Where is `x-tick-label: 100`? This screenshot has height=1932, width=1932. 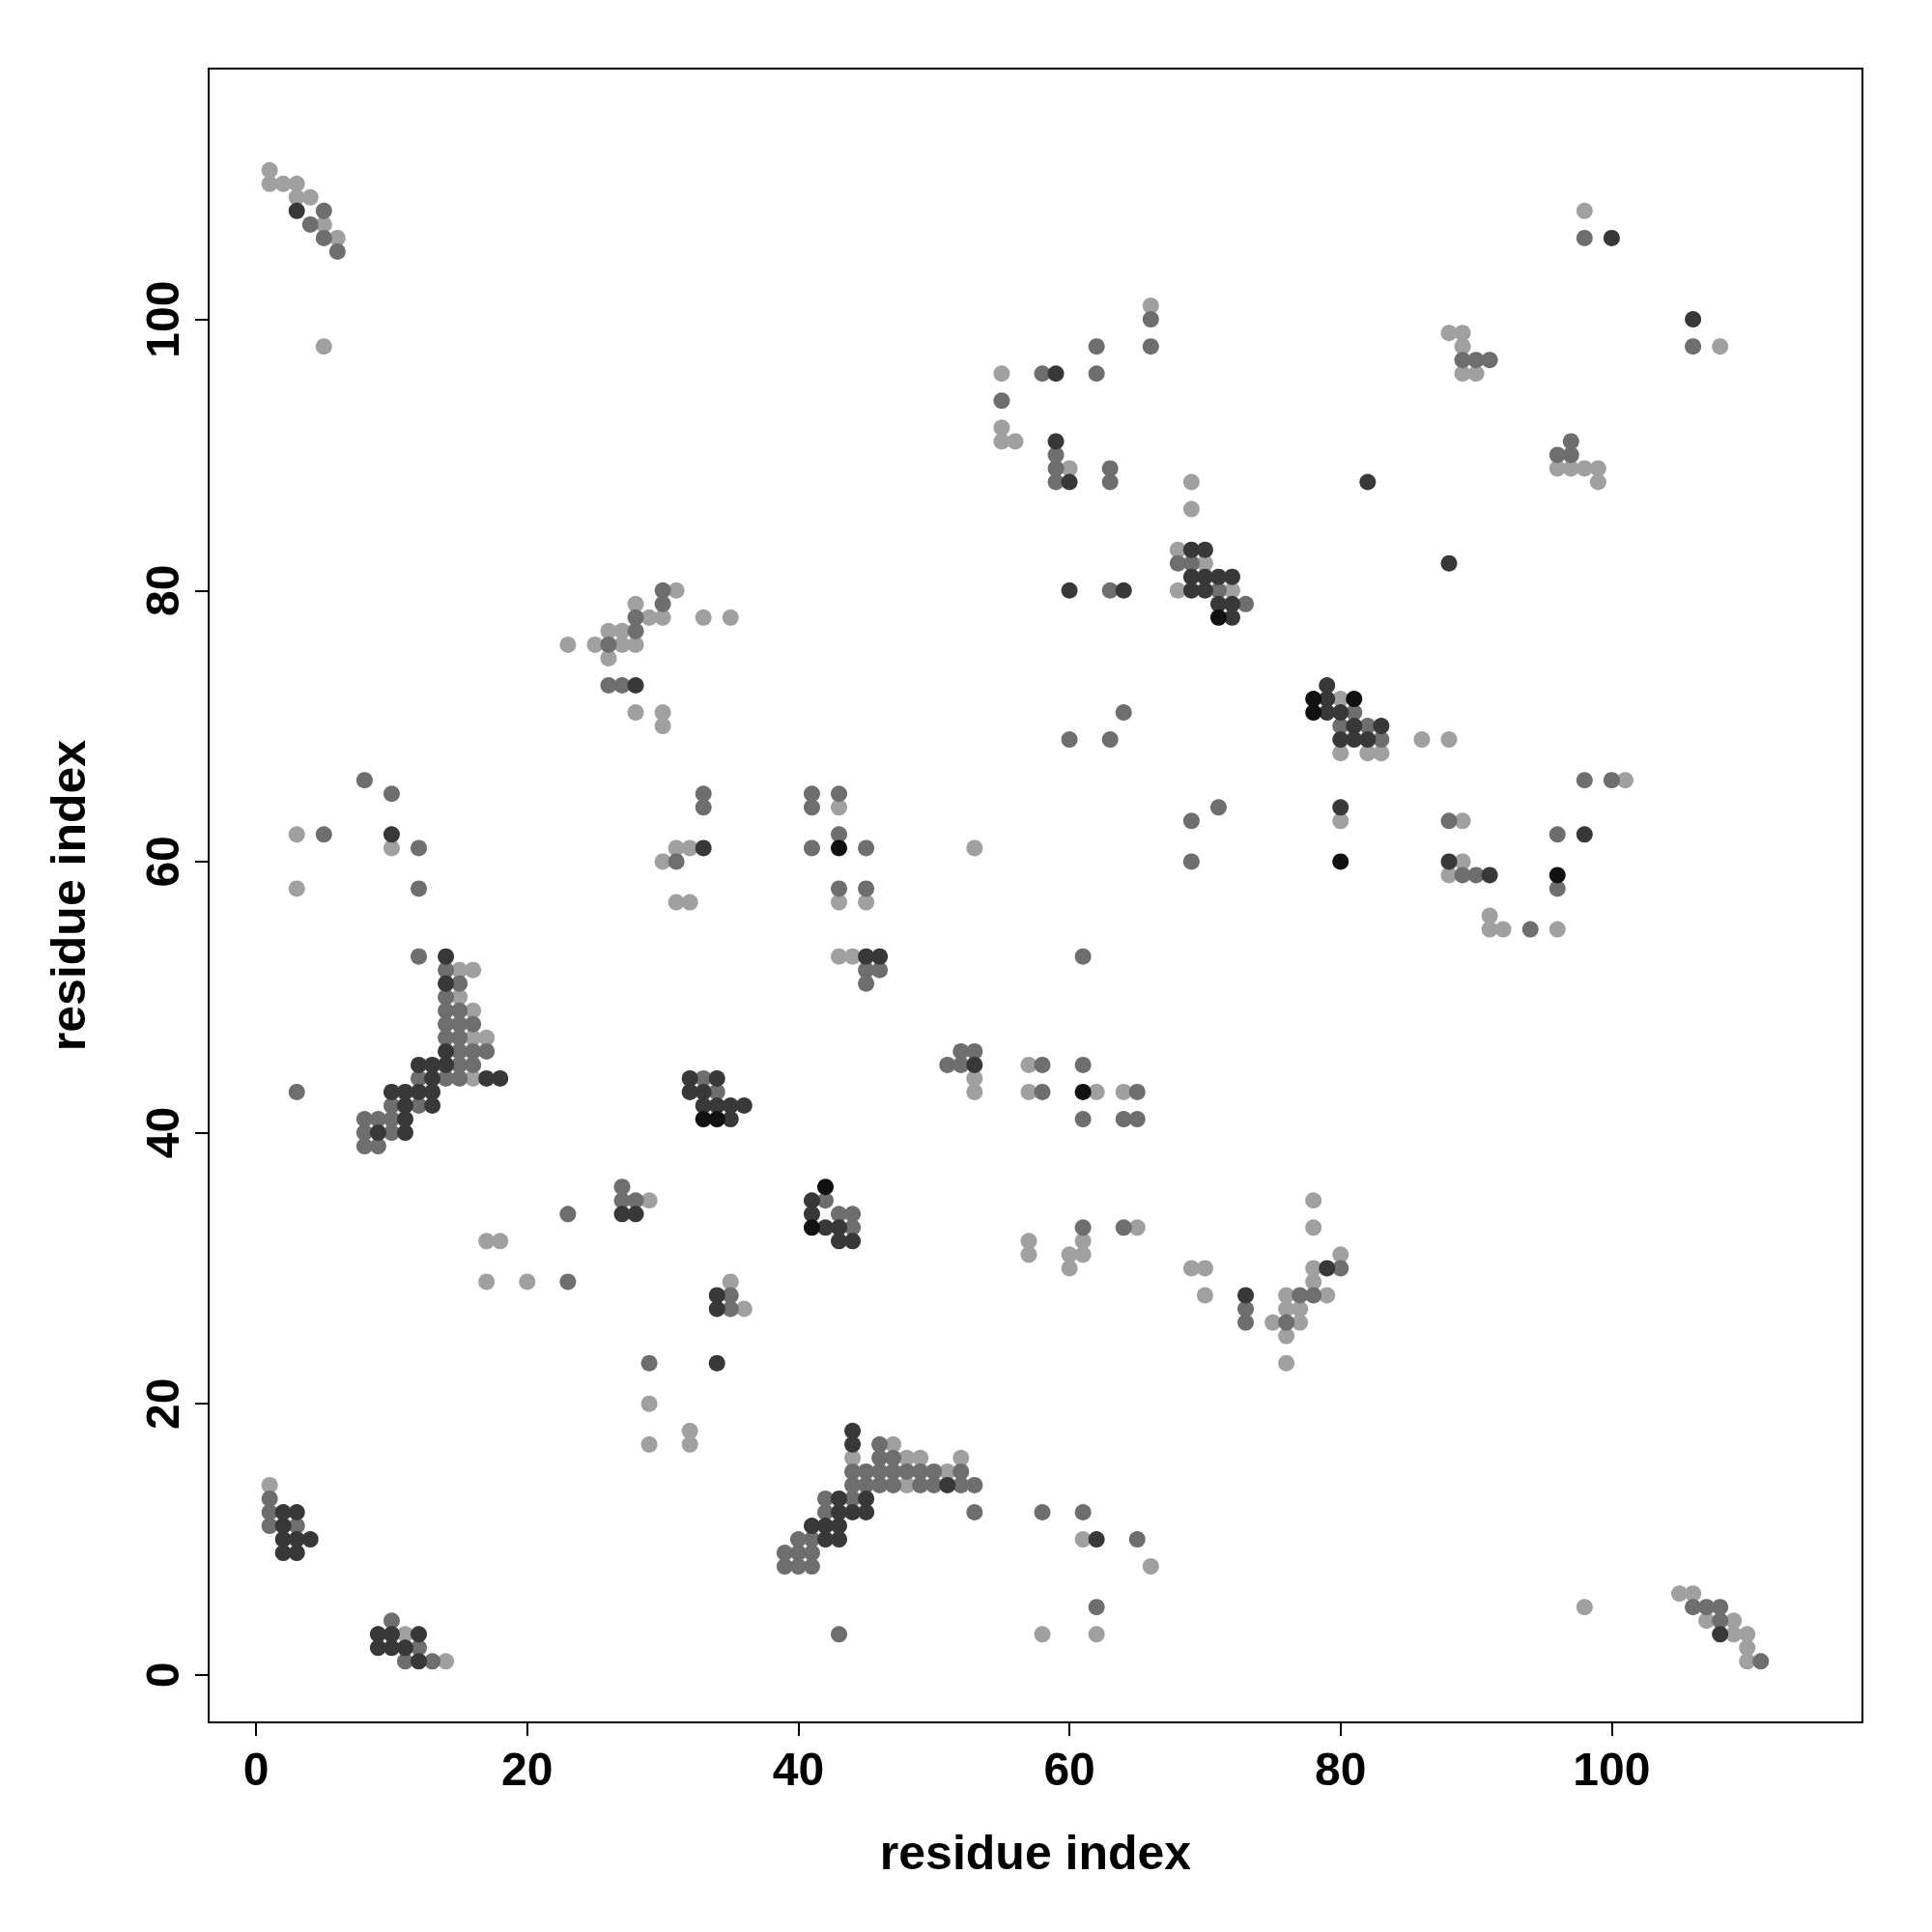 x-tick-label: 100 is located at coordinates (1612, 1769).